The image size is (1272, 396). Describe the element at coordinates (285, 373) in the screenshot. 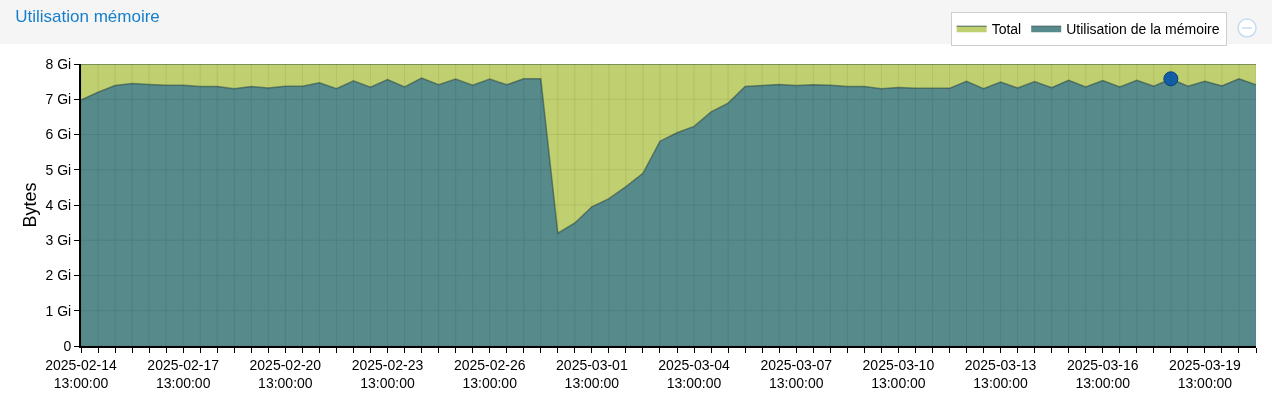

I see `x-tick-label: 2025-02-20 13:00:00` at that location.